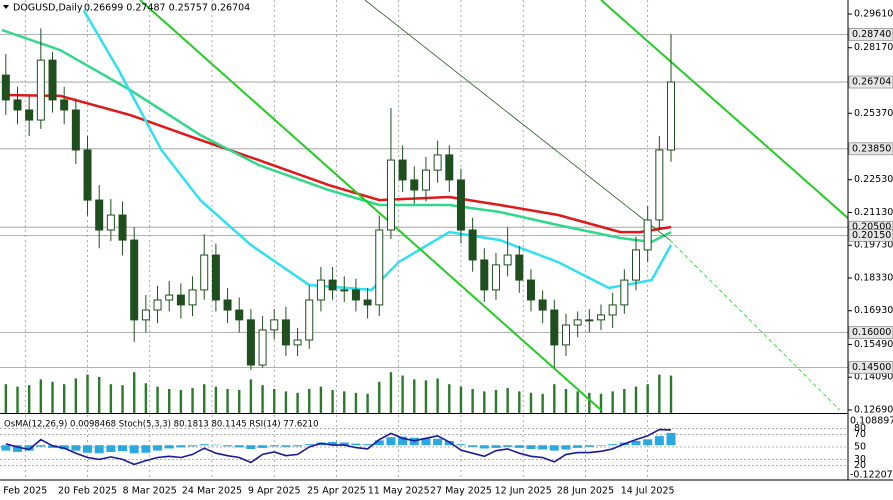 This screenshot has width=893, height=500. Describe the element at coordinates (724, 109) in the screenshot. I see `trend-line` at that location.